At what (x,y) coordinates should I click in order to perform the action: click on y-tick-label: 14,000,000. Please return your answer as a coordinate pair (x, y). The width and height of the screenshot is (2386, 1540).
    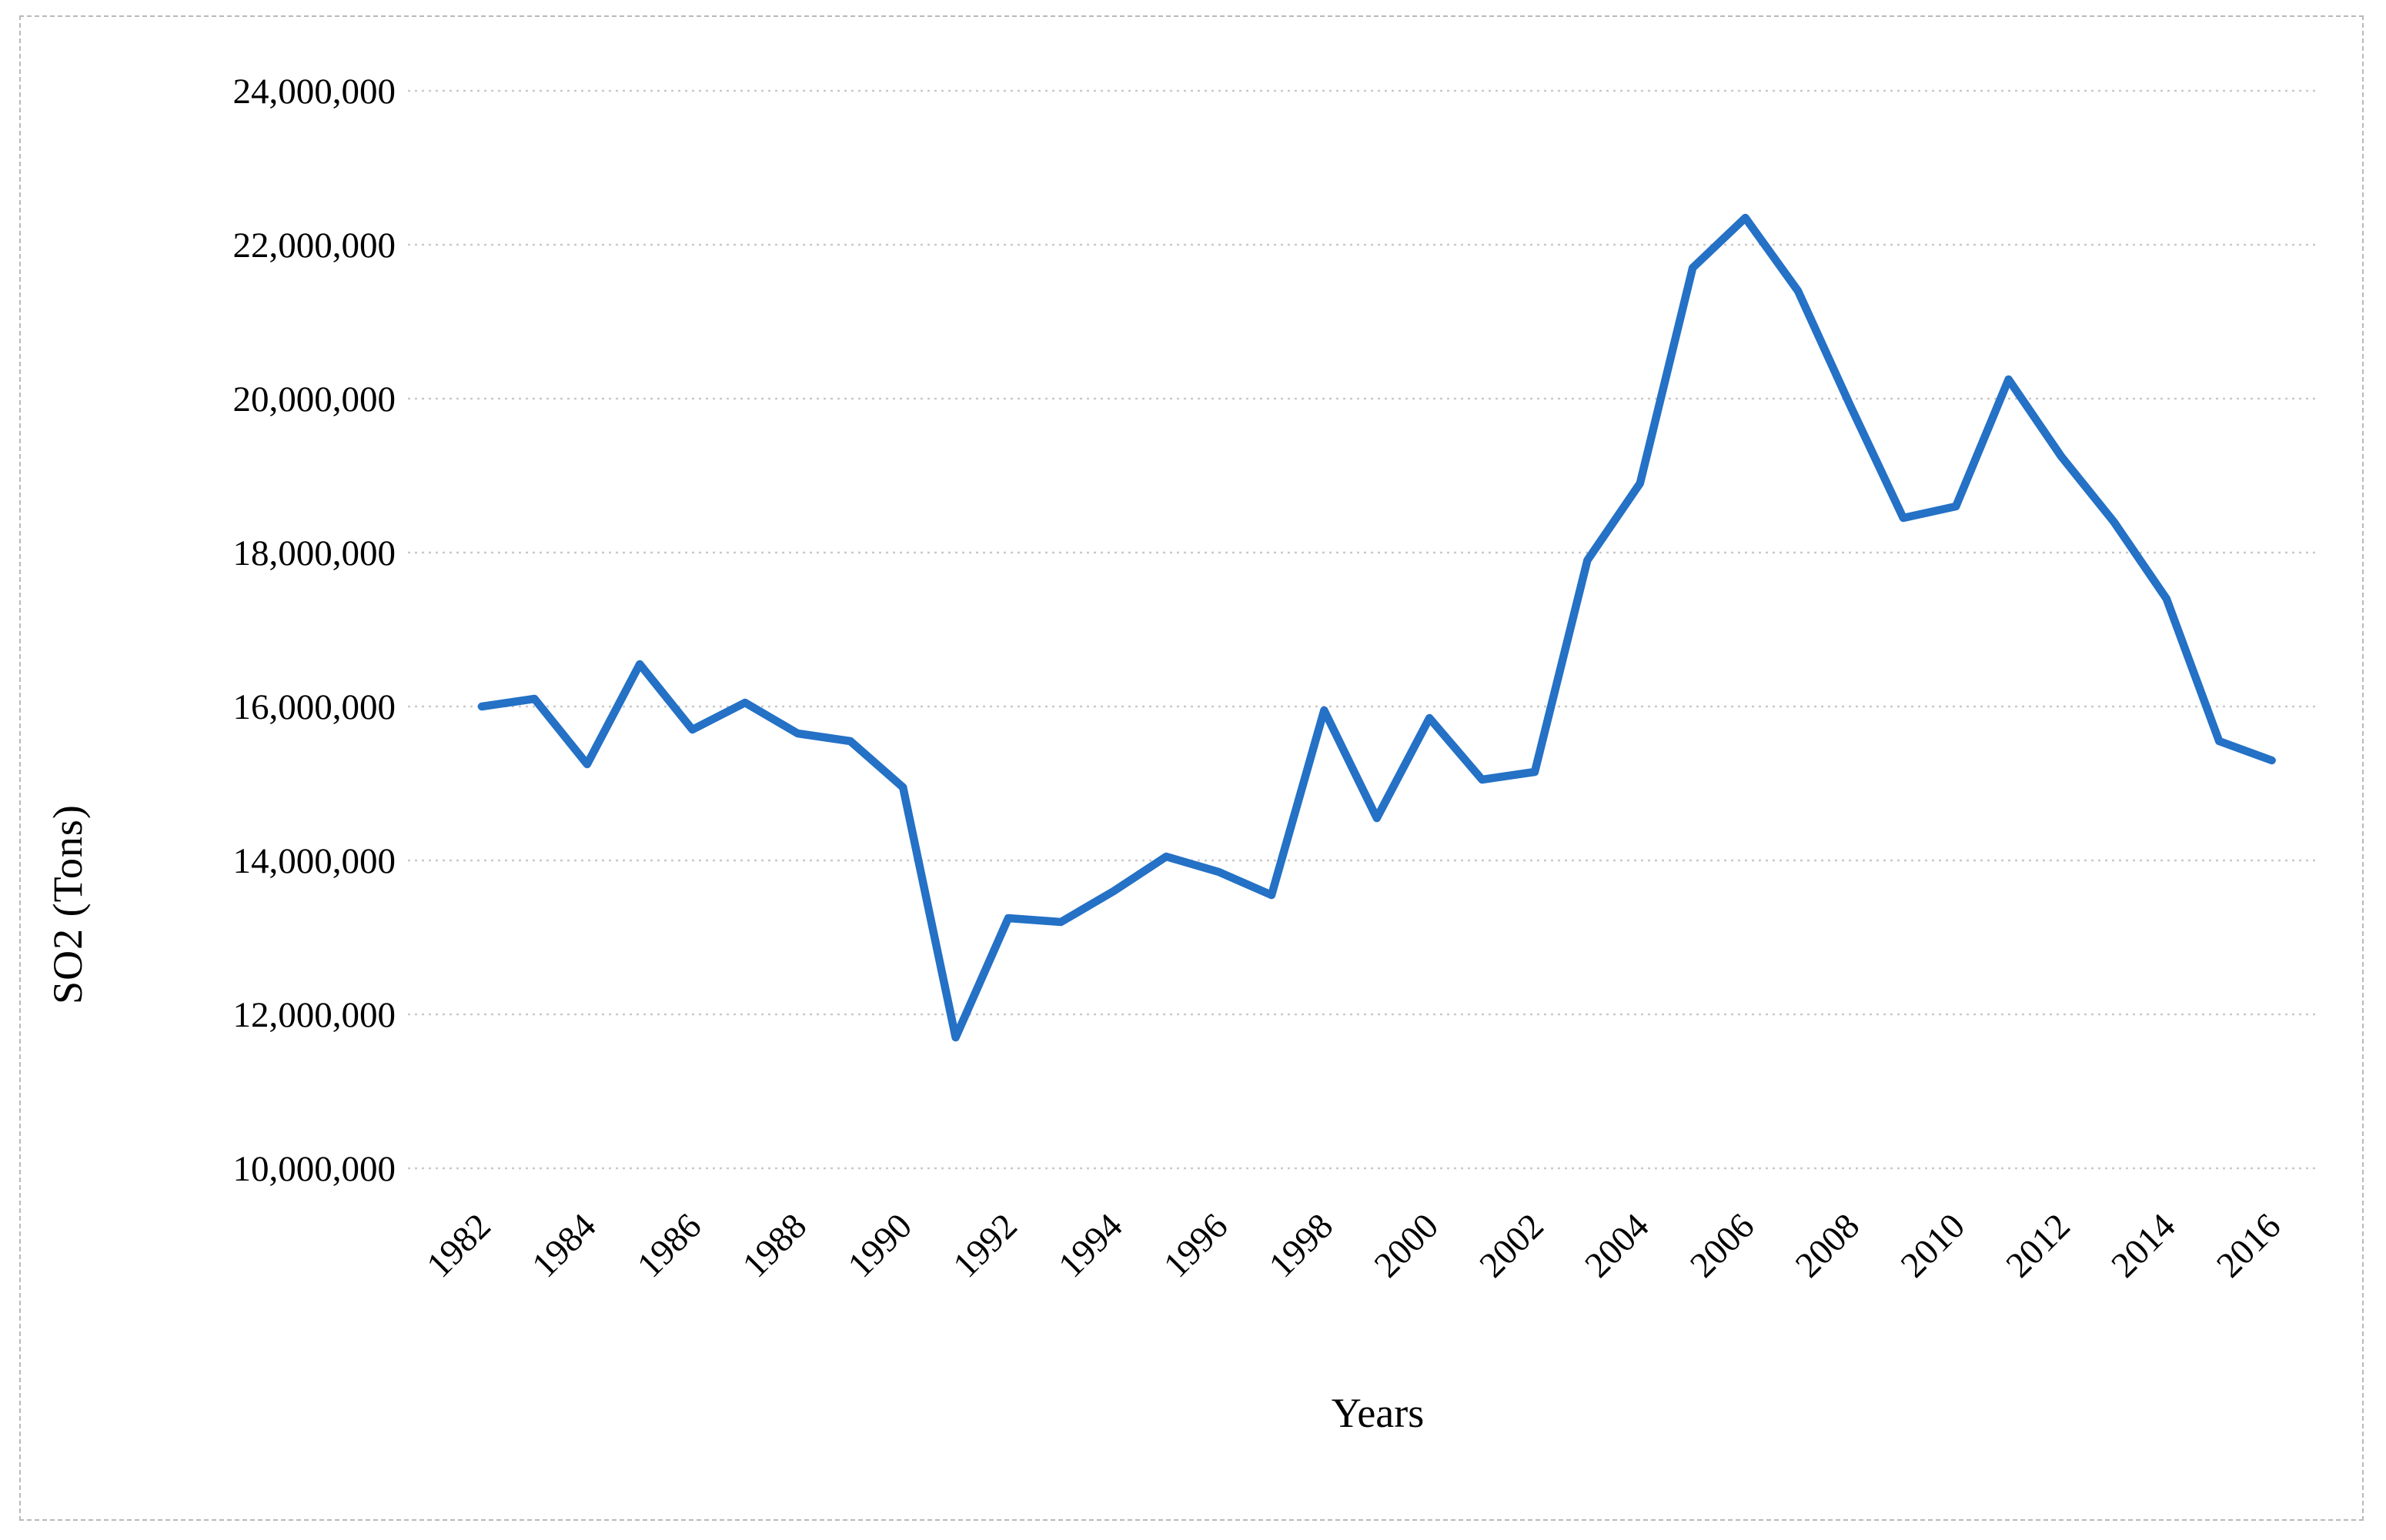
    Looking at the image, I should click on (314, 861).